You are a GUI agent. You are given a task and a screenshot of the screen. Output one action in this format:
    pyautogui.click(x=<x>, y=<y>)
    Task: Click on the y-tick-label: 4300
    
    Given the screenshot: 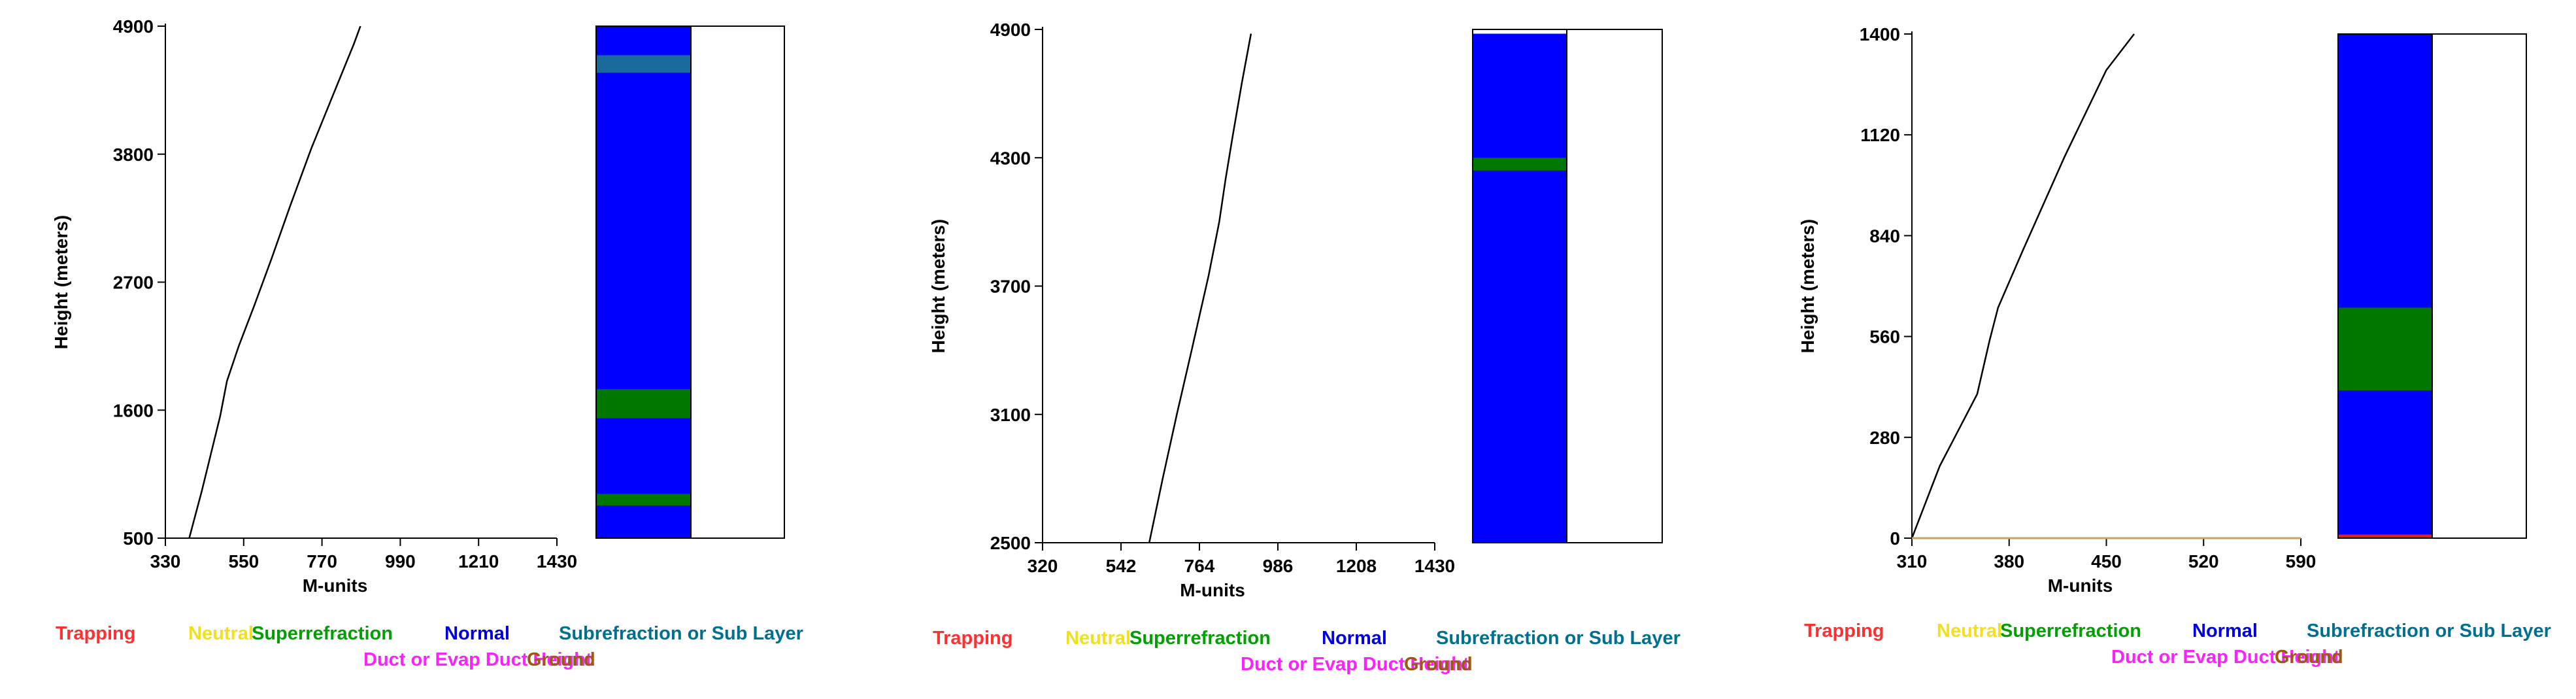 What is the action you would take?
    pyautogui.click(x=1010, y=158)
    